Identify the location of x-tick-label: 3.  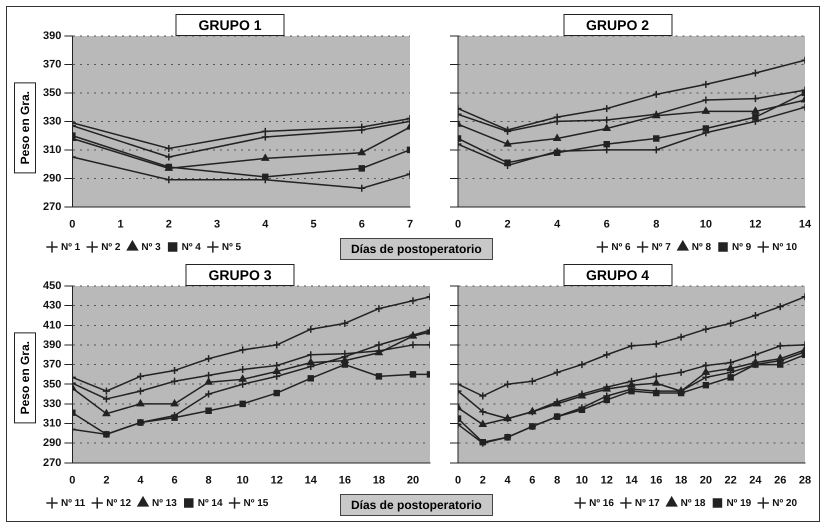
(217, 224).